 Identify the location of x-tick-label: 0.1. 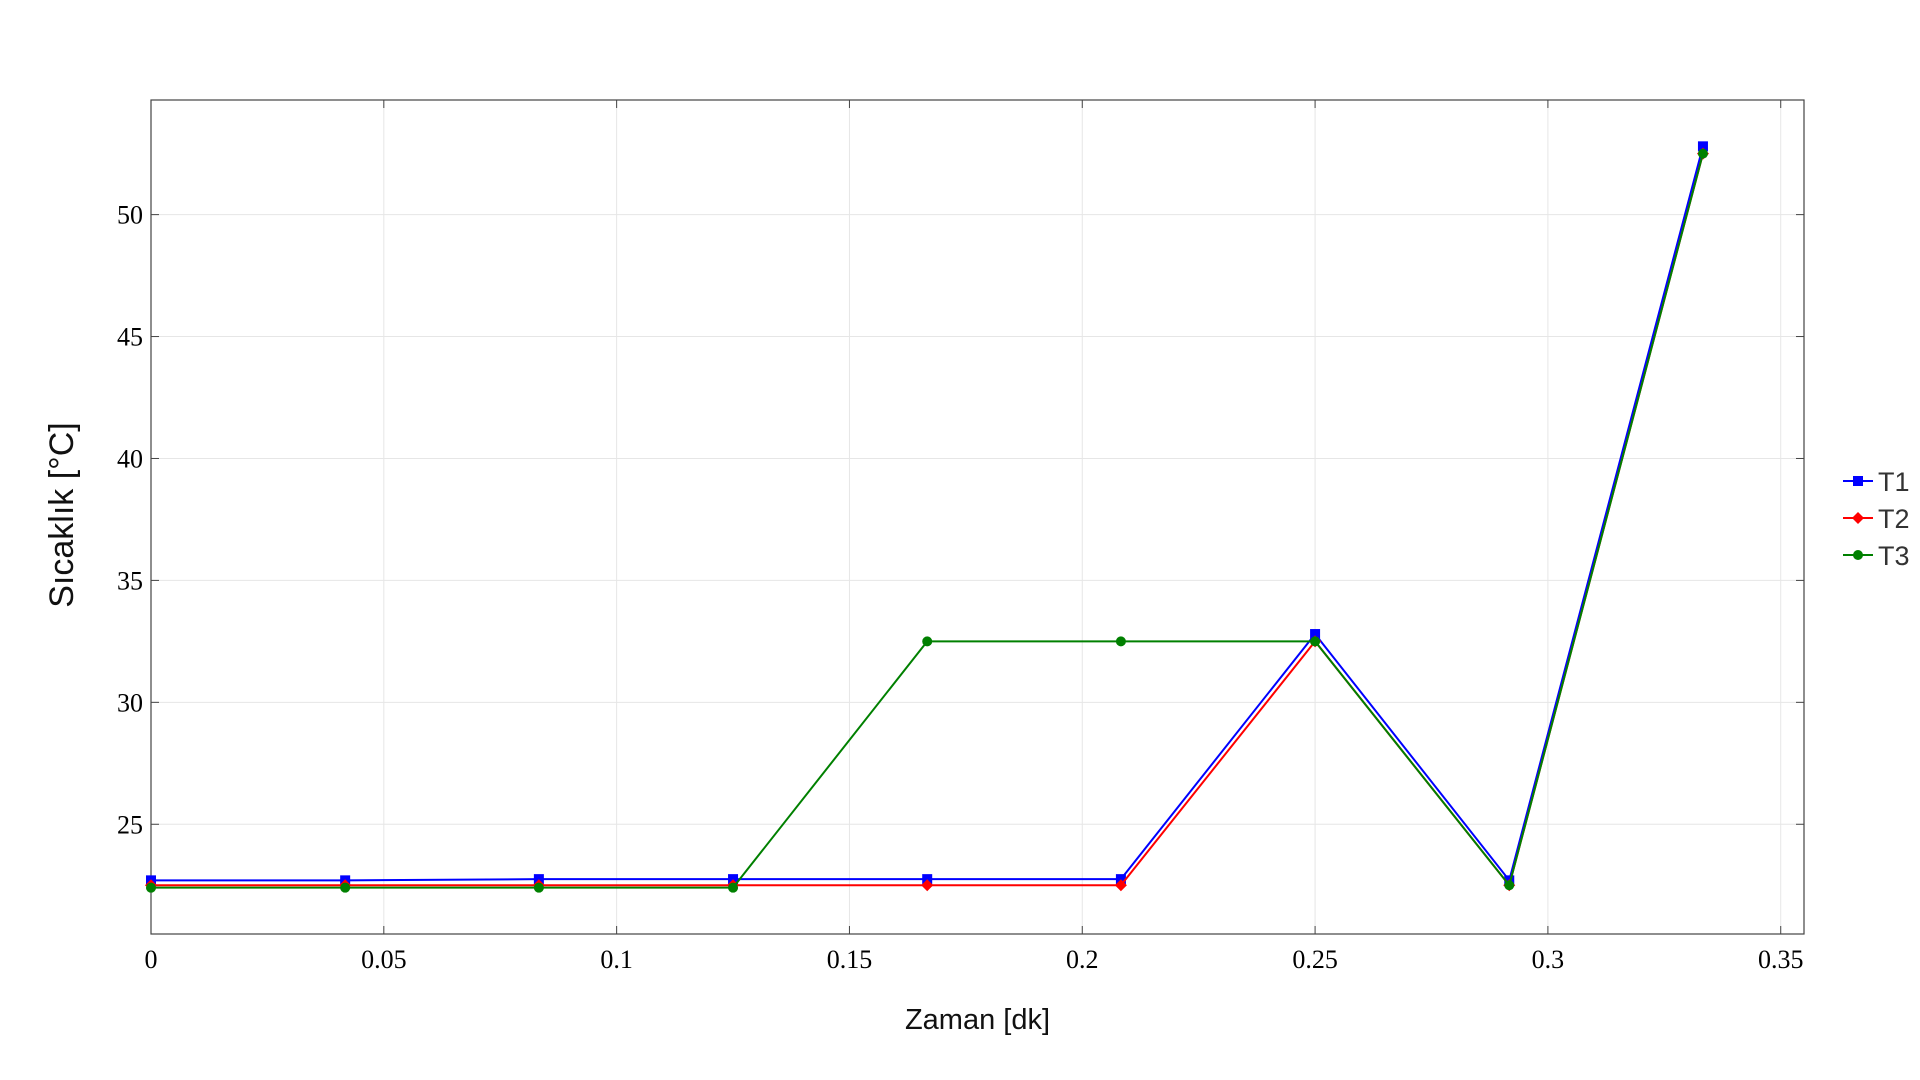
(616, 959).